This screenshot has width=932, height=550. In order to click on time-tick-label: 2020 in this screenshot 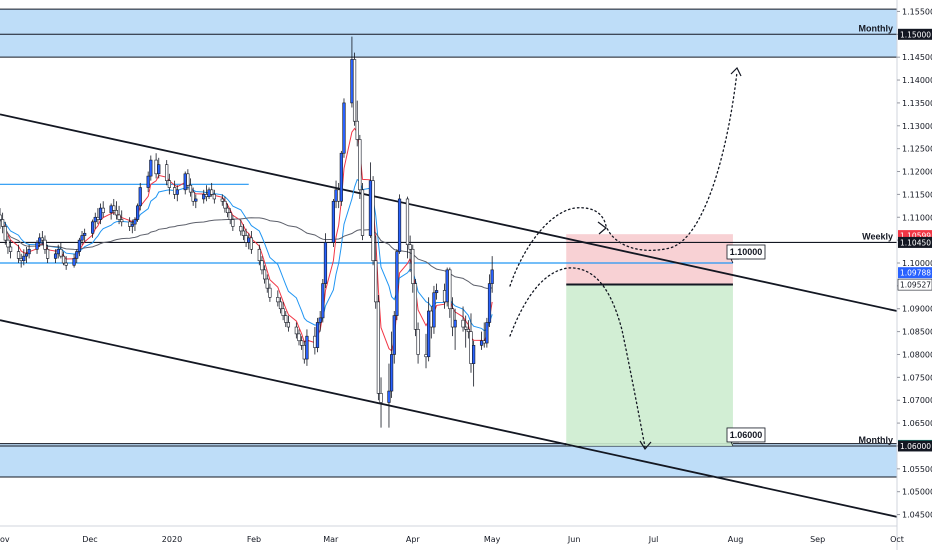, I will do `click(172, 539)`.